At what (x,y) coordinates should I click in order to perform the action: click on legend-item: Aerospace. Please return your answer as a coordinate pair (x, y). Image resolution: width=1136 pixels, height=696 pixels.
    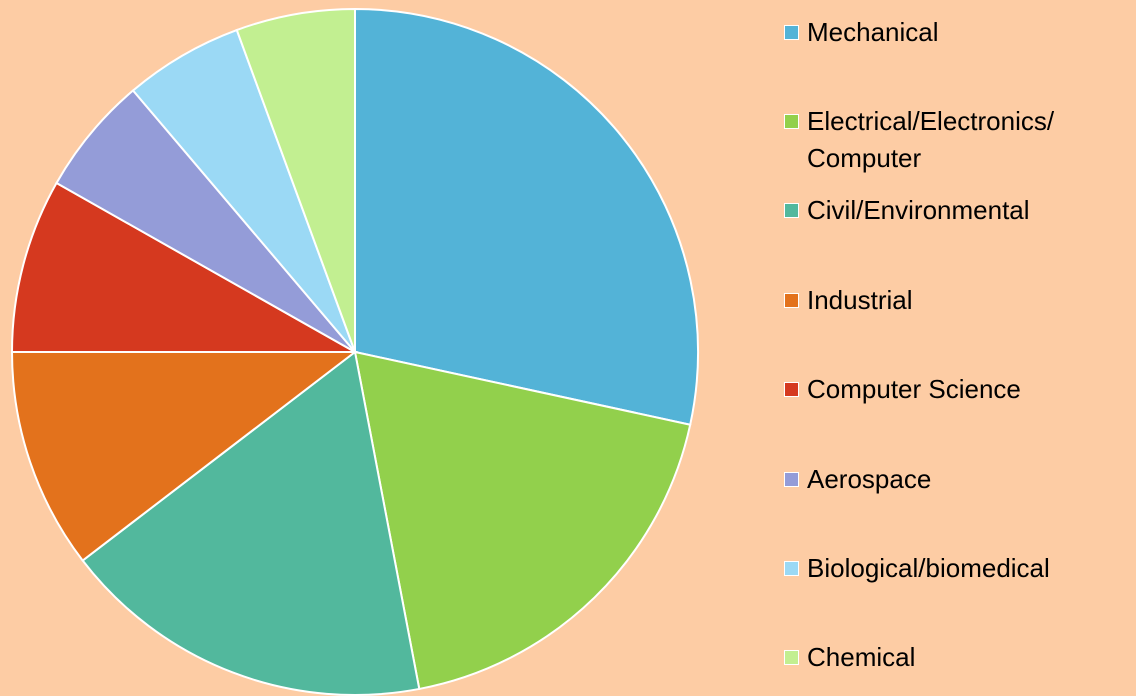
    Looking at the image, I should click on (954, 479).